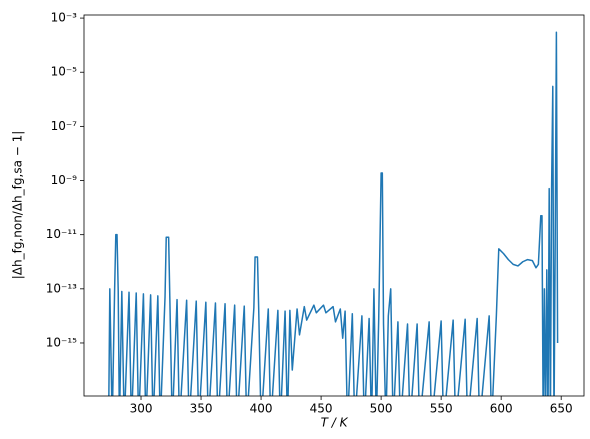 This screenshot has height=439, width=590. I want to click on x-tick-label: 300, so click(141, 409).